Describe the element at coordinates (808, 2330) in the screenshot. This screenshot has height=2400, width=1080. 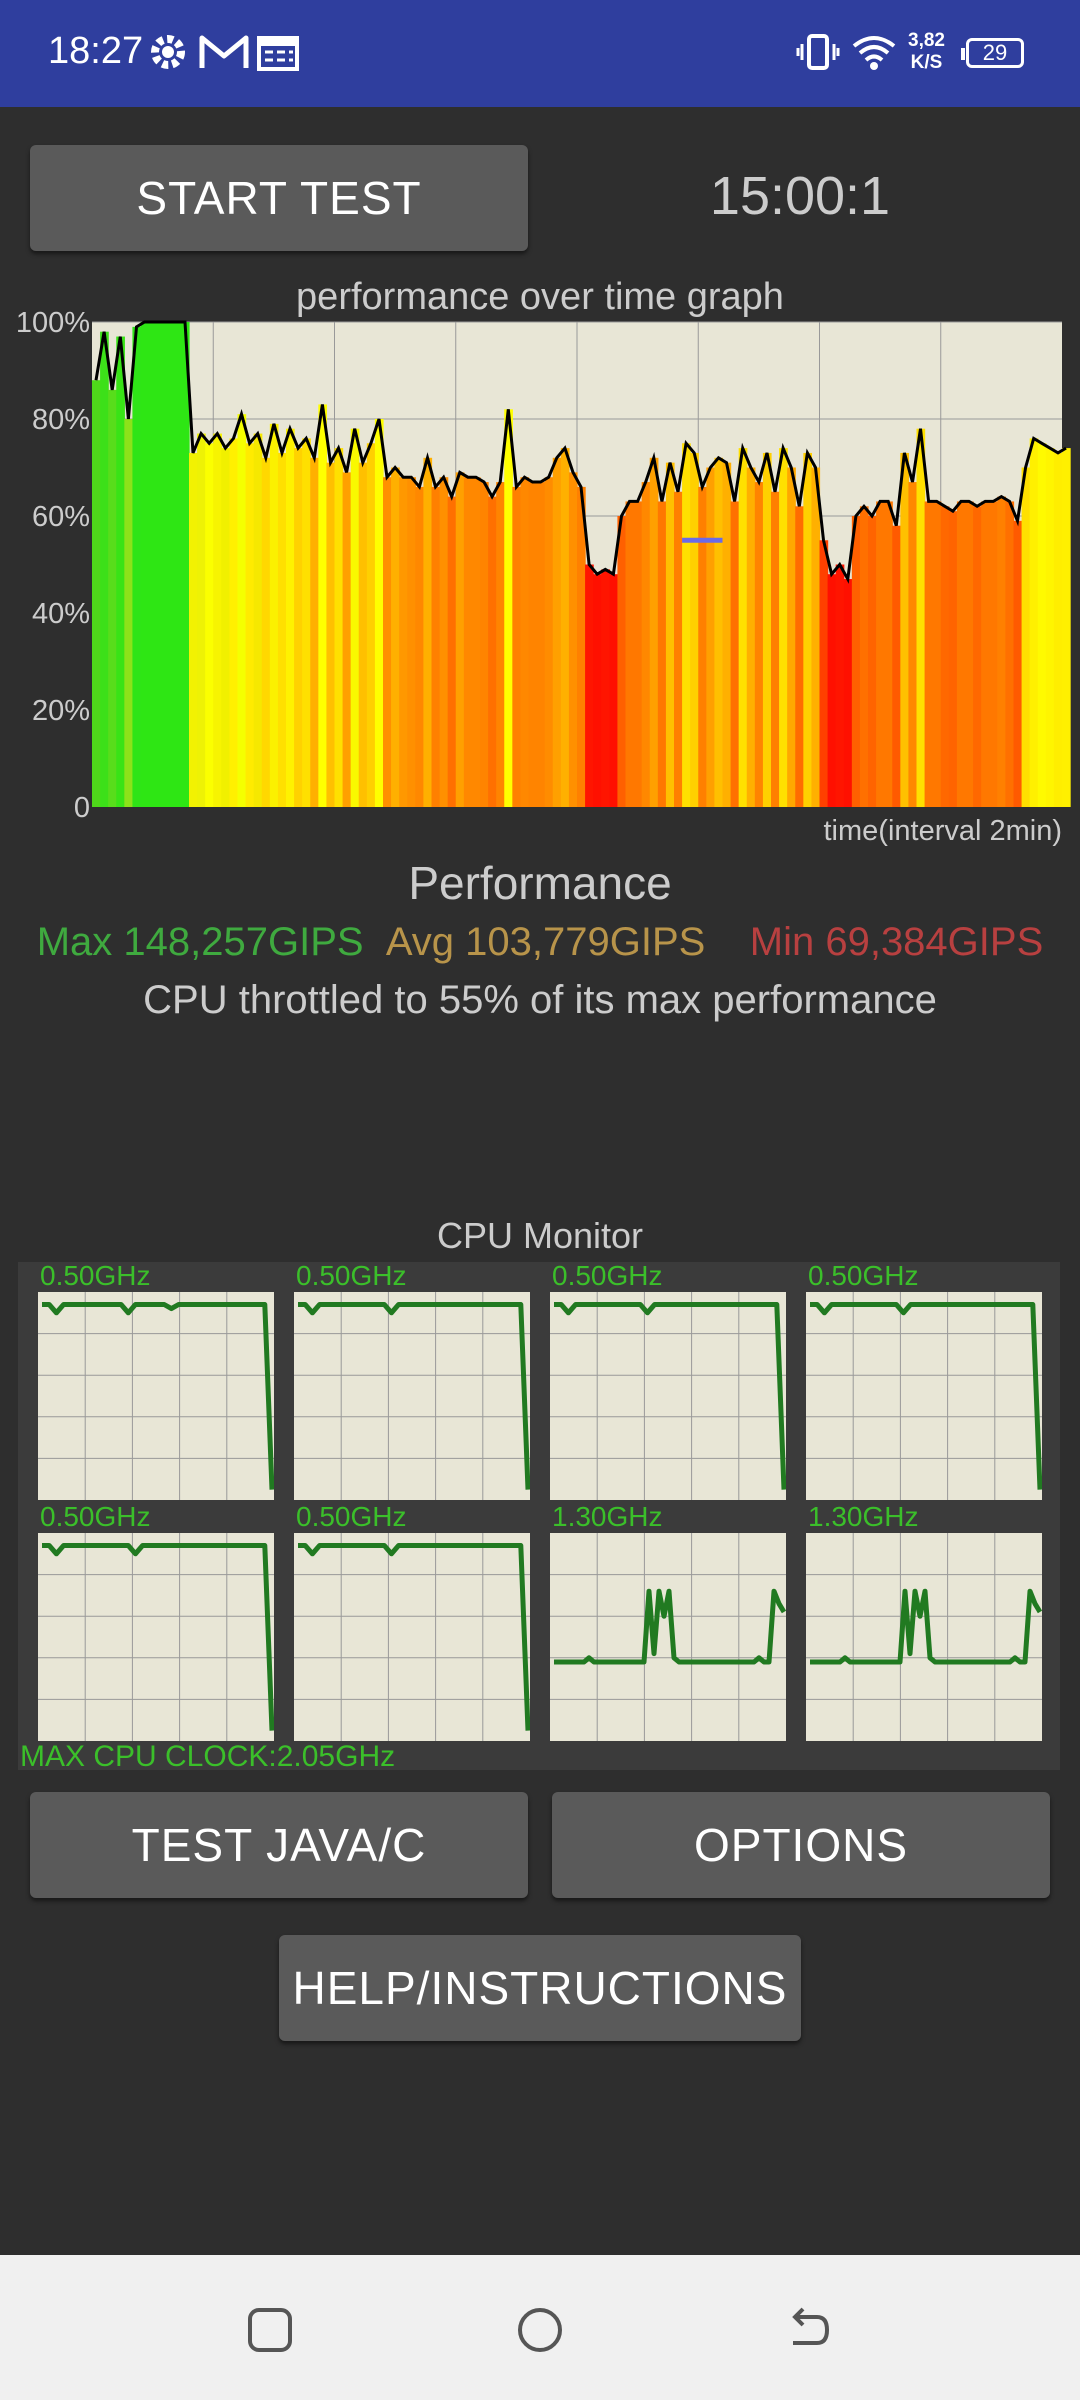
I see `back-icon` at that location.